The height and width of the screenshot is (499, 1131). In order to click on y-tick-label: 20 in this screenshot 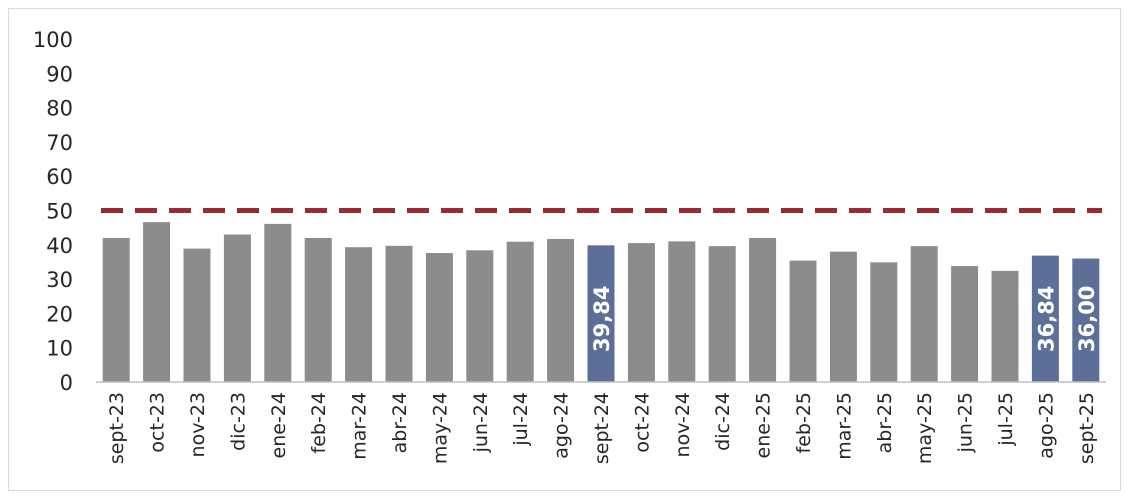, I will do `click(59, 314)`.